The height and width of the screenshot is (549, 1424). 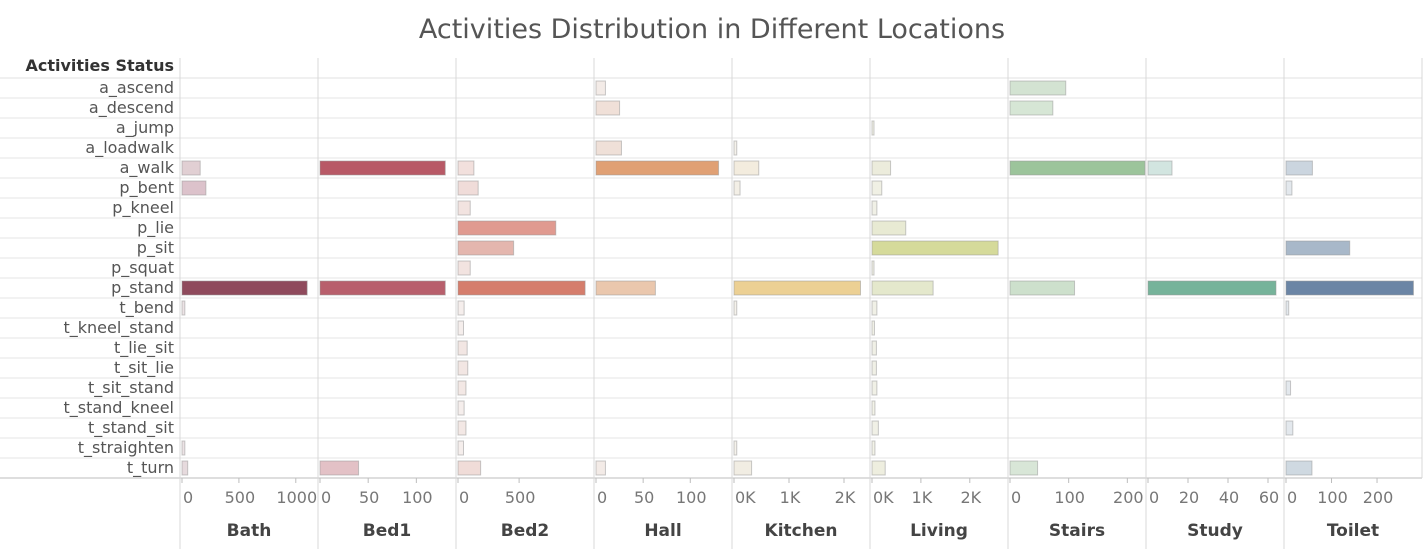 What do you see at coordinates (142, 268) in the screenshot?
I see `row-label: p_squat` at bounding box center [142, 268].